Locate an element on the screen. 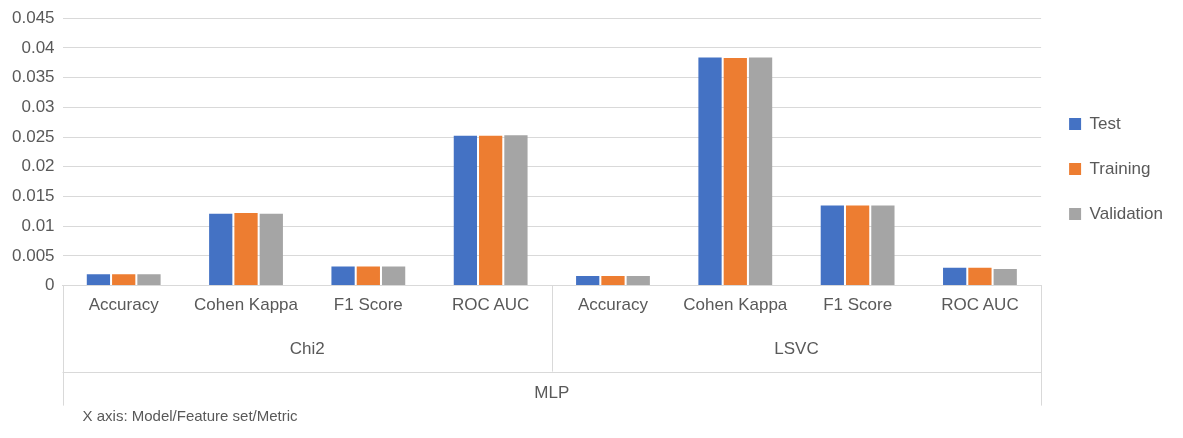 The width and height of the screenshot is (1183, 438). y-tick-label: 0.03 is located at coordinates (38, 107).